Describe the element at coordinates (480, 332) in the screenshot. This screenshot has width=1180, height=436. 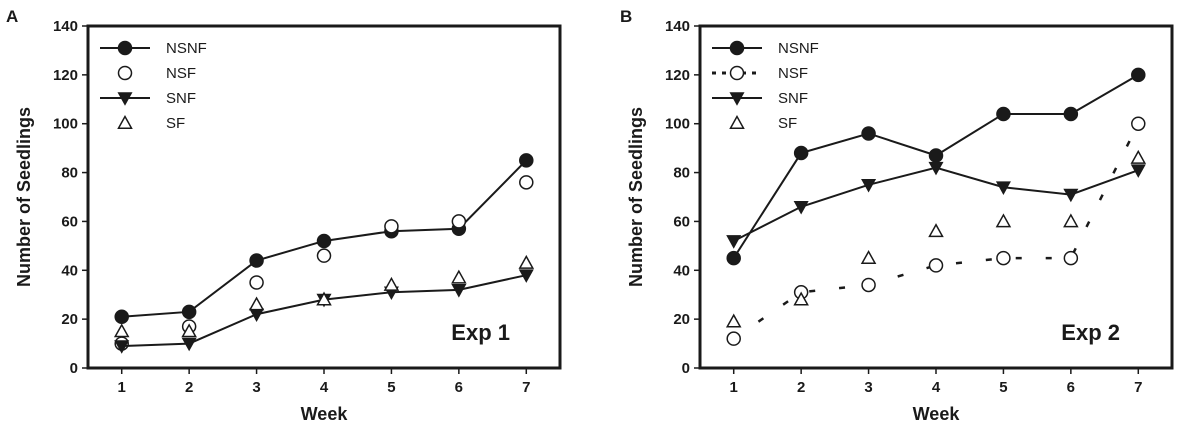
I see `panel-a-experiment-label: Exp 1` at that location.